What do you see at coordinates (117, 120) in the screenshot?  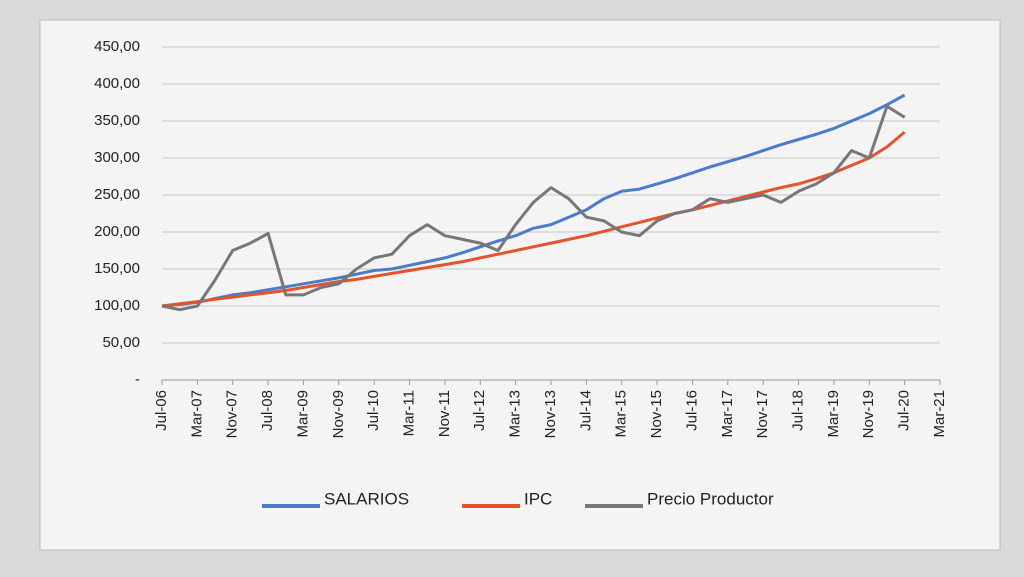 I see `y-tick-label: 350,00` at bounding box center [117, 120].